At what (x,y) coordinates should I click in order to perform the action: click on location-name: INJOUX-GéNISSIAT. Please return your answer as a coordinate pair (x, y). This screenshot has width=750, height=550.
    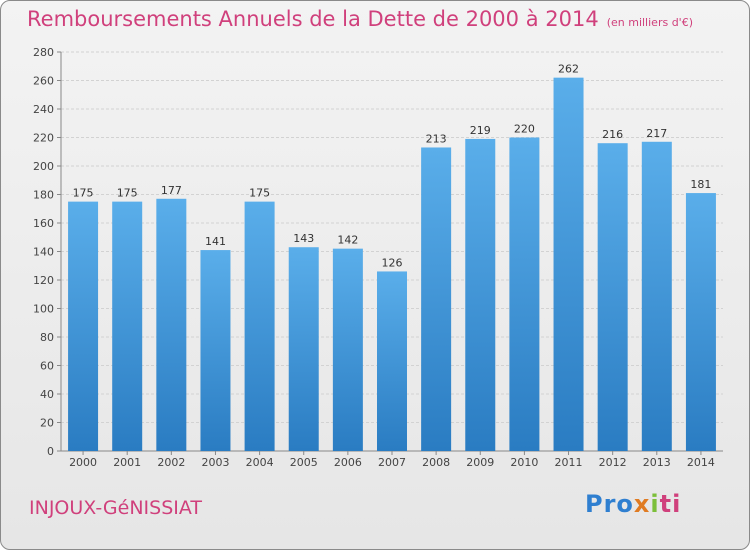
    Looking at the image, I should click on (115, 508).